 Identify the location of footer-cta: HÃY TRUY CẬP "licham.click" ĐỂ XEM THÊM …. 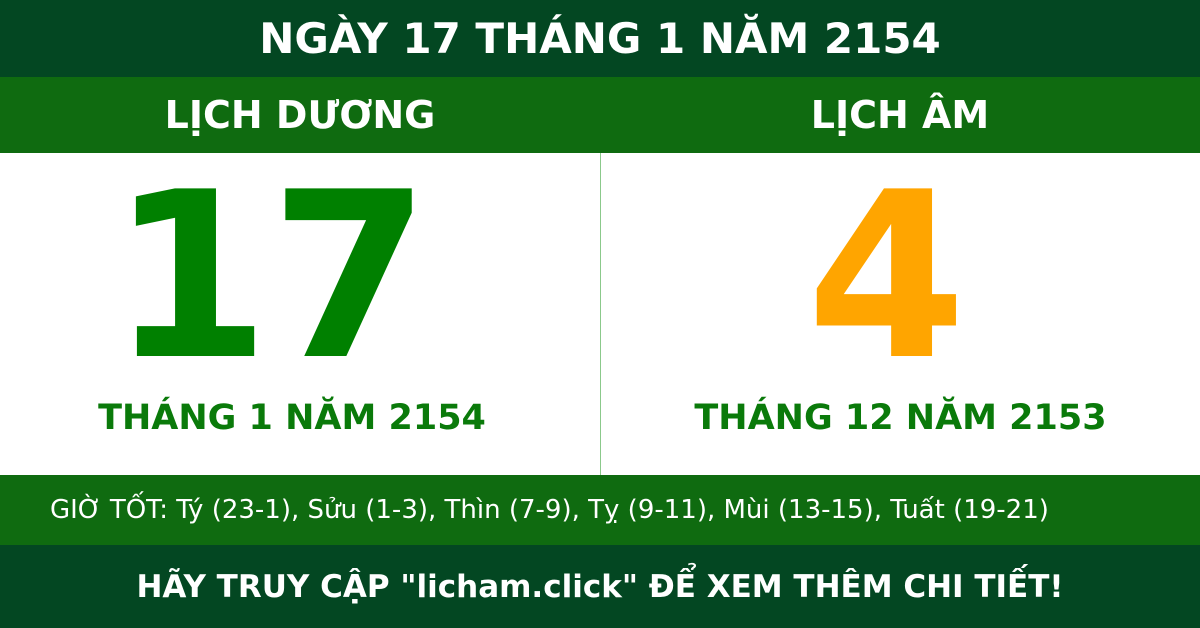
(600, 586).